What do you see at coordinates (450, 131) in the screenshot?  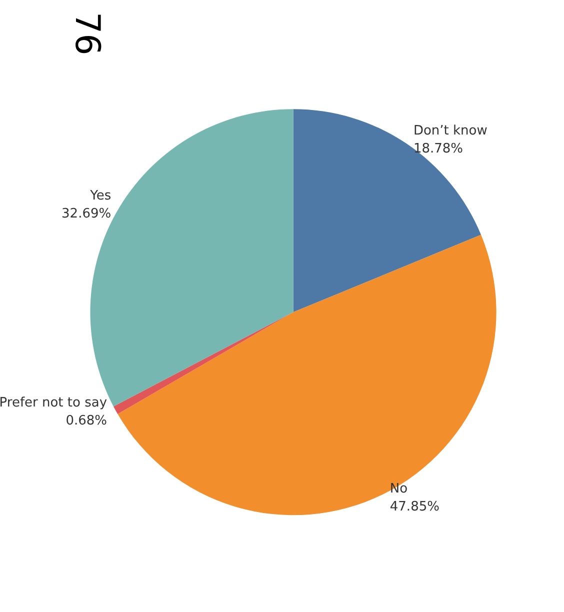 I see `slice-label: Don’t know` at bounding box center [450, 131].